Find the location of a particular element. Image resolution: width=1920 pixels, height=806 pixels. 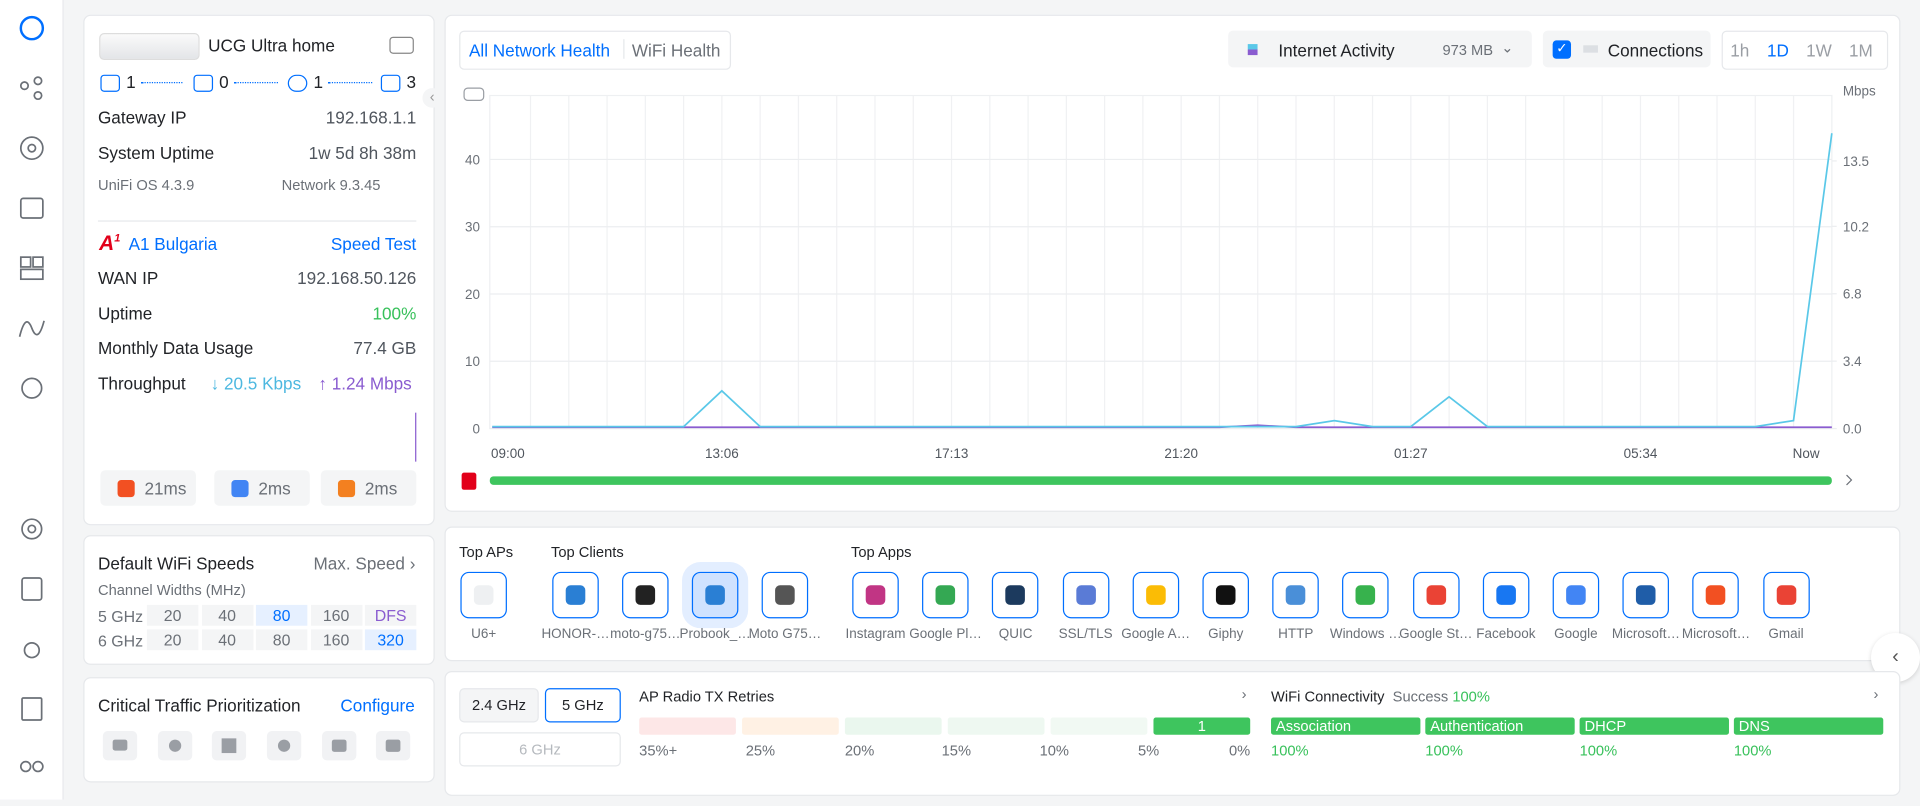

tab: All Network Health is located at coordinates (539, 50).